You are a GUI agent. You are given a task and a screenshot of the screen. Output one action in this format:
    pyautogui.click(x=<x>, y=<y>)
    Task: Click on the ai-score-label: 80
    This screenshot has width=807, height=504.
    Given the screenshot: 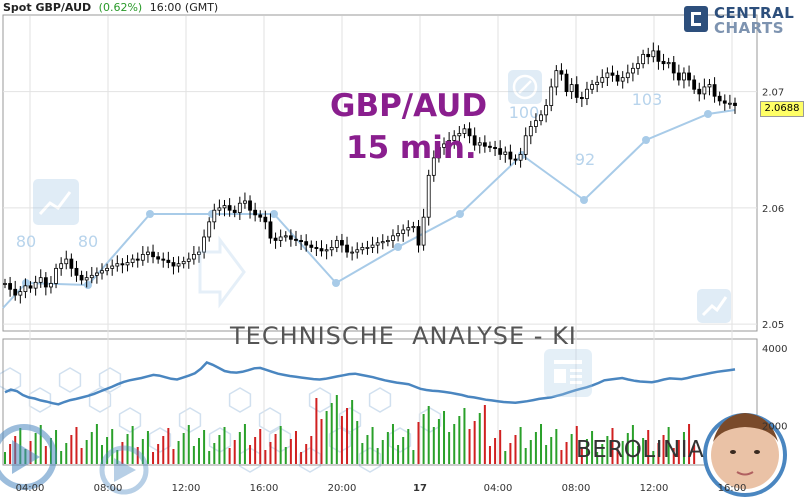 What is the action you would take?
    pyautogui.click(x=26, y=241)
    